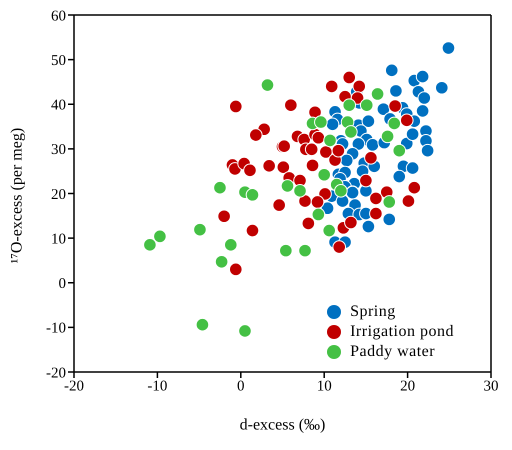 This screenshot has height=450, width=512. Describe the element at coordinates (74, 386) in the screenshot. I see `x-tick-label: -20` at that location.